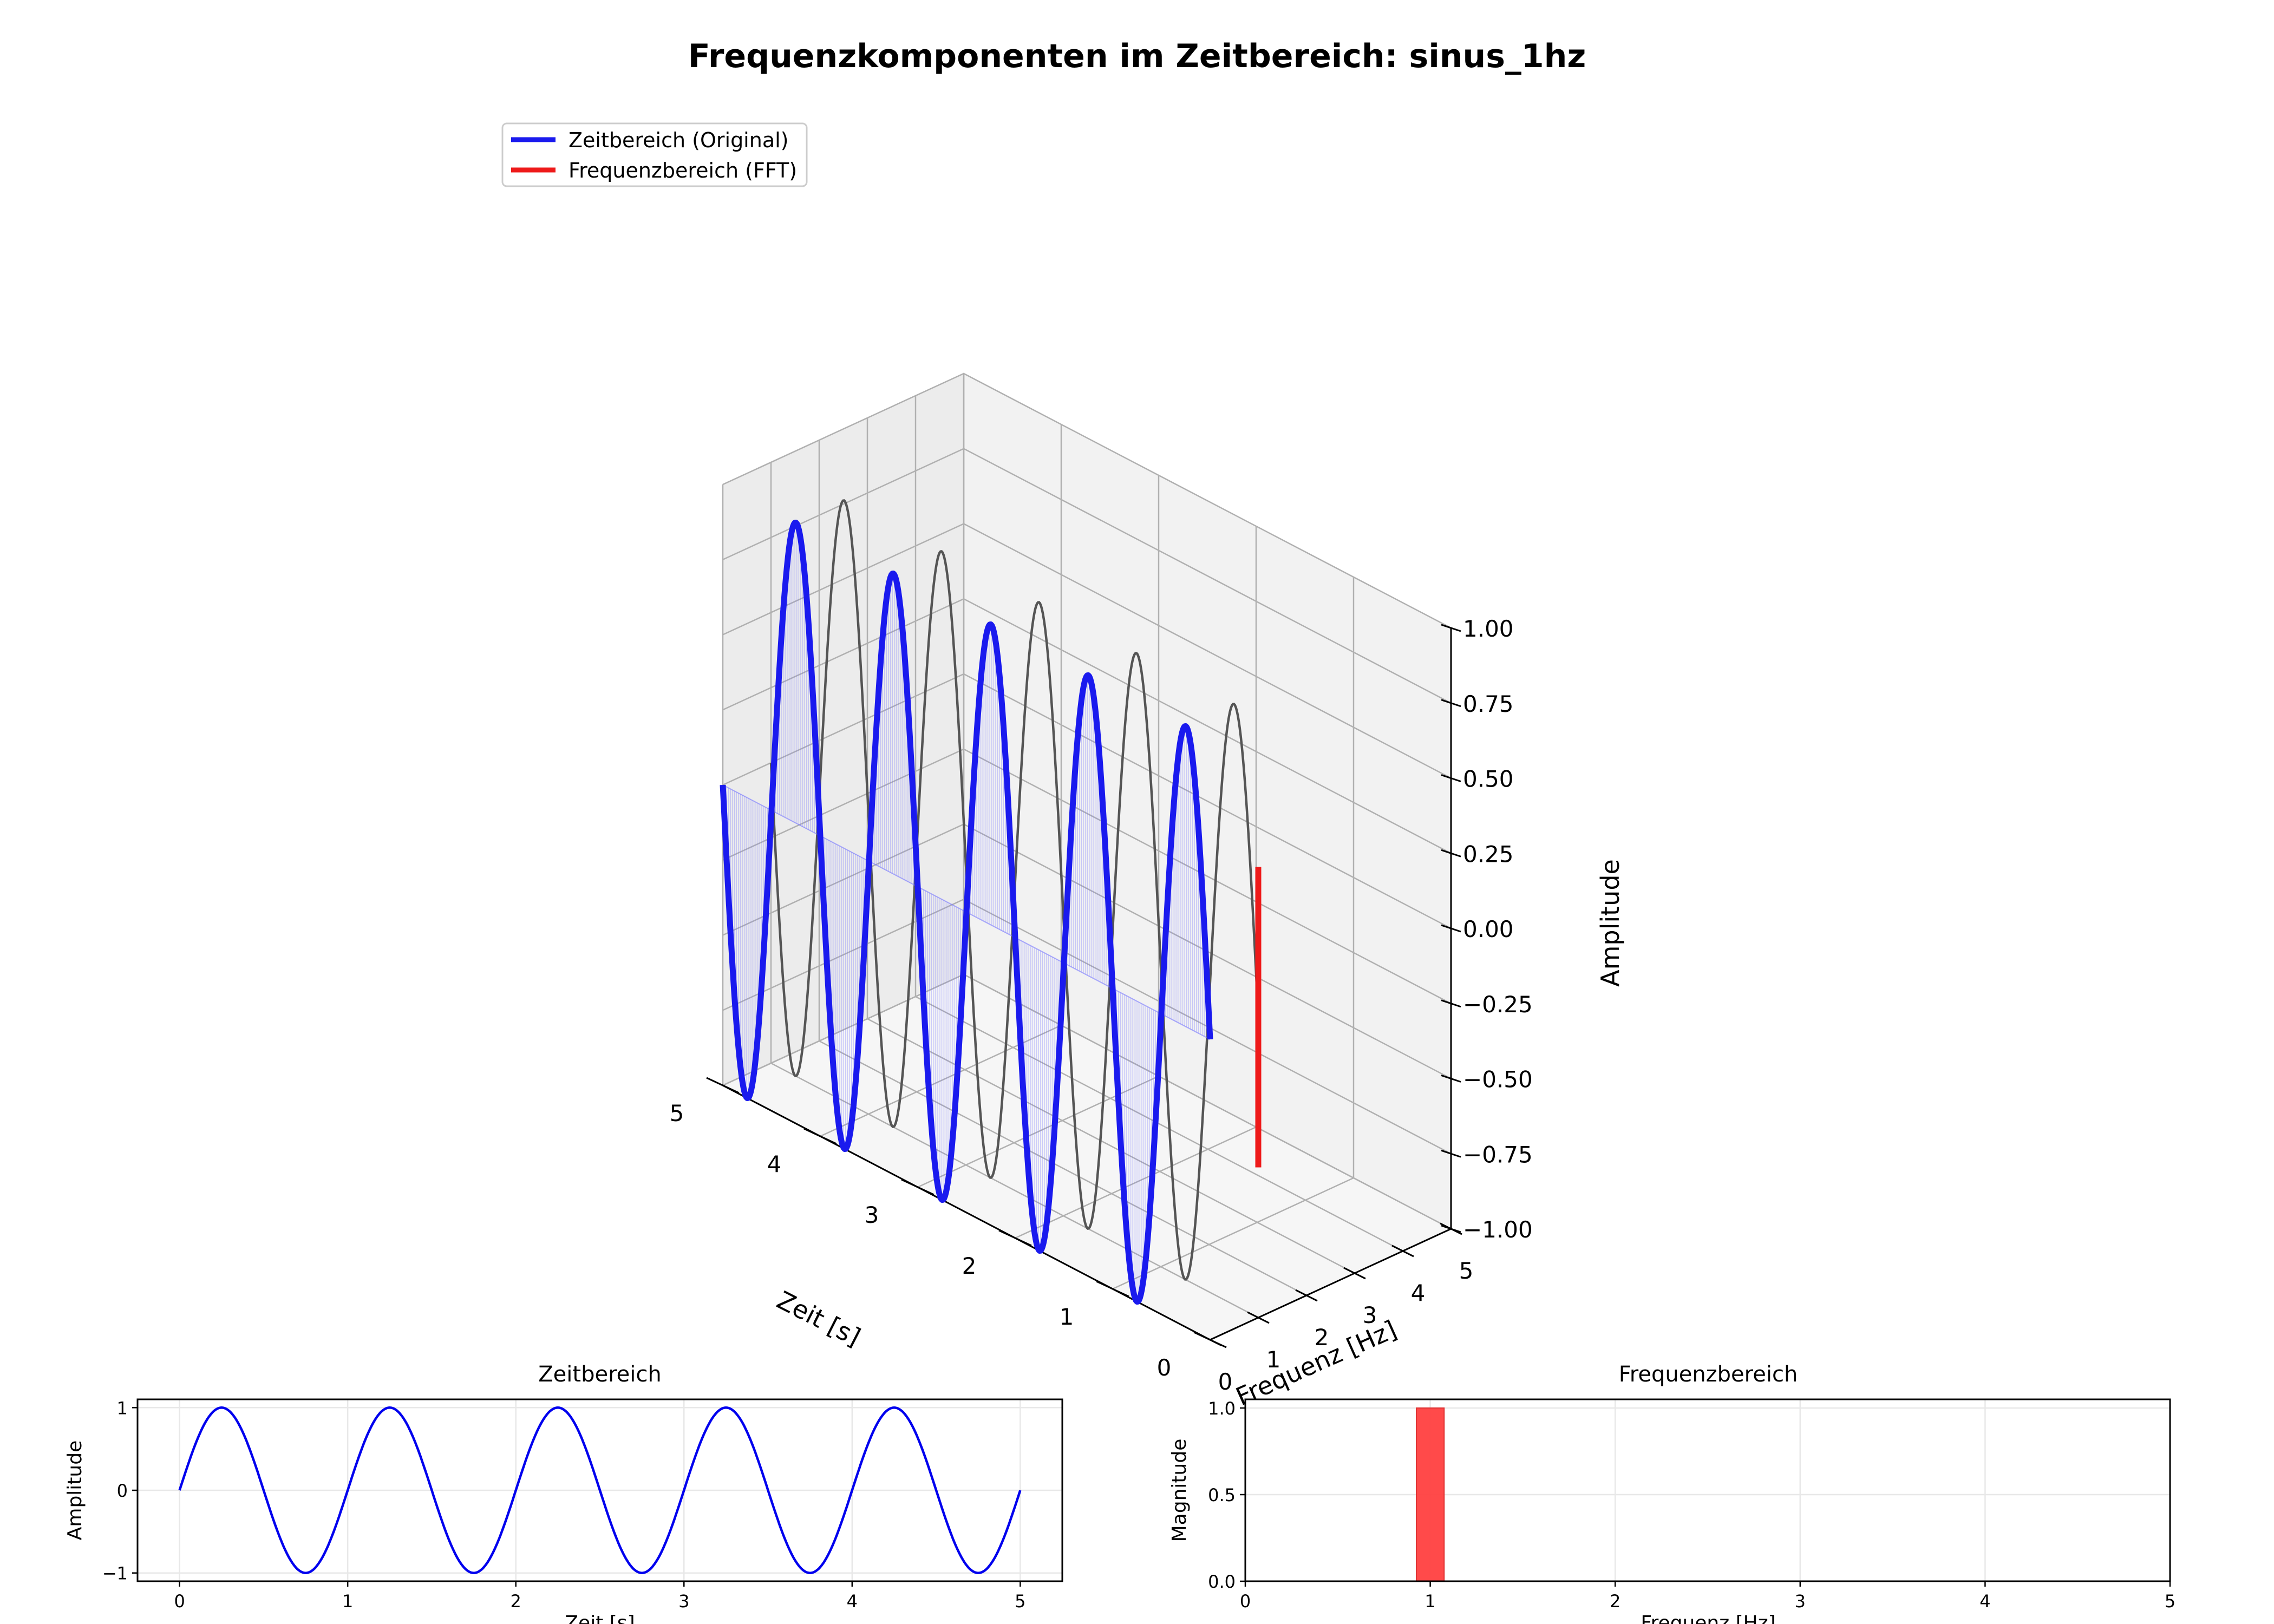 This screenshot has height=1624, width=2274. Describe the element at coordinates (853, 1601) in the screenshot. I see `time-x-tick-label: 4` at that location.